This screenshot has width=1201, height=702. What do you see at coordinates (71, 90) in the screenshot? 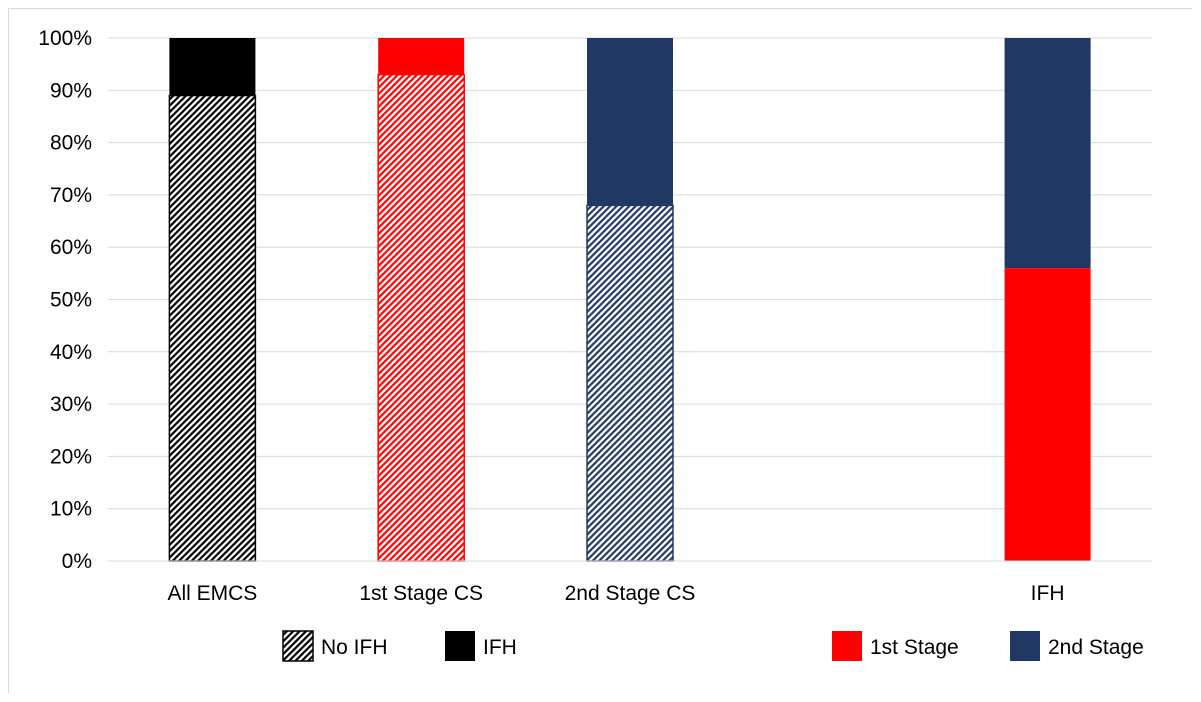
I see `y-tick-label: 90%` at bounding box center [71, 90].